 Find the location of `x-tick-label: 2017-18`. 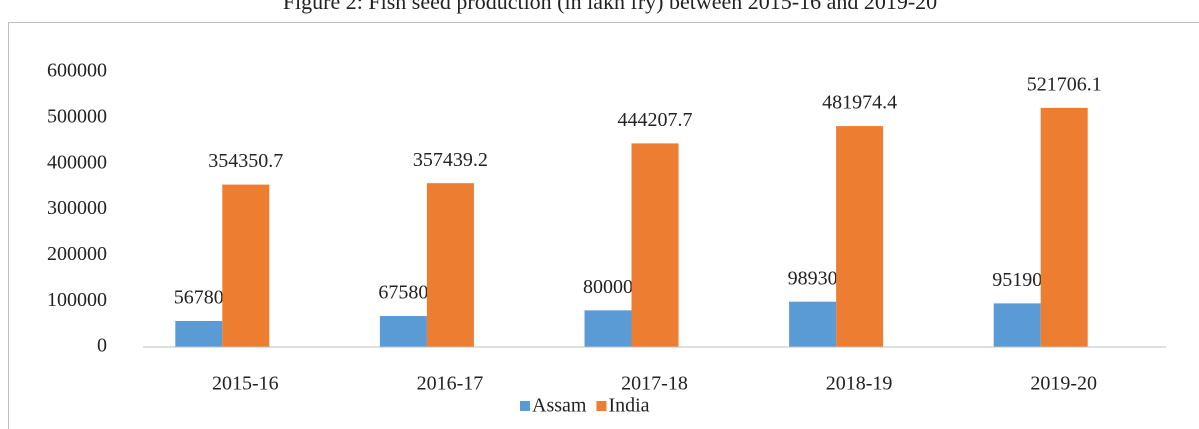

x-tick-label: 2017-18 is located at coordinates (654, 384).